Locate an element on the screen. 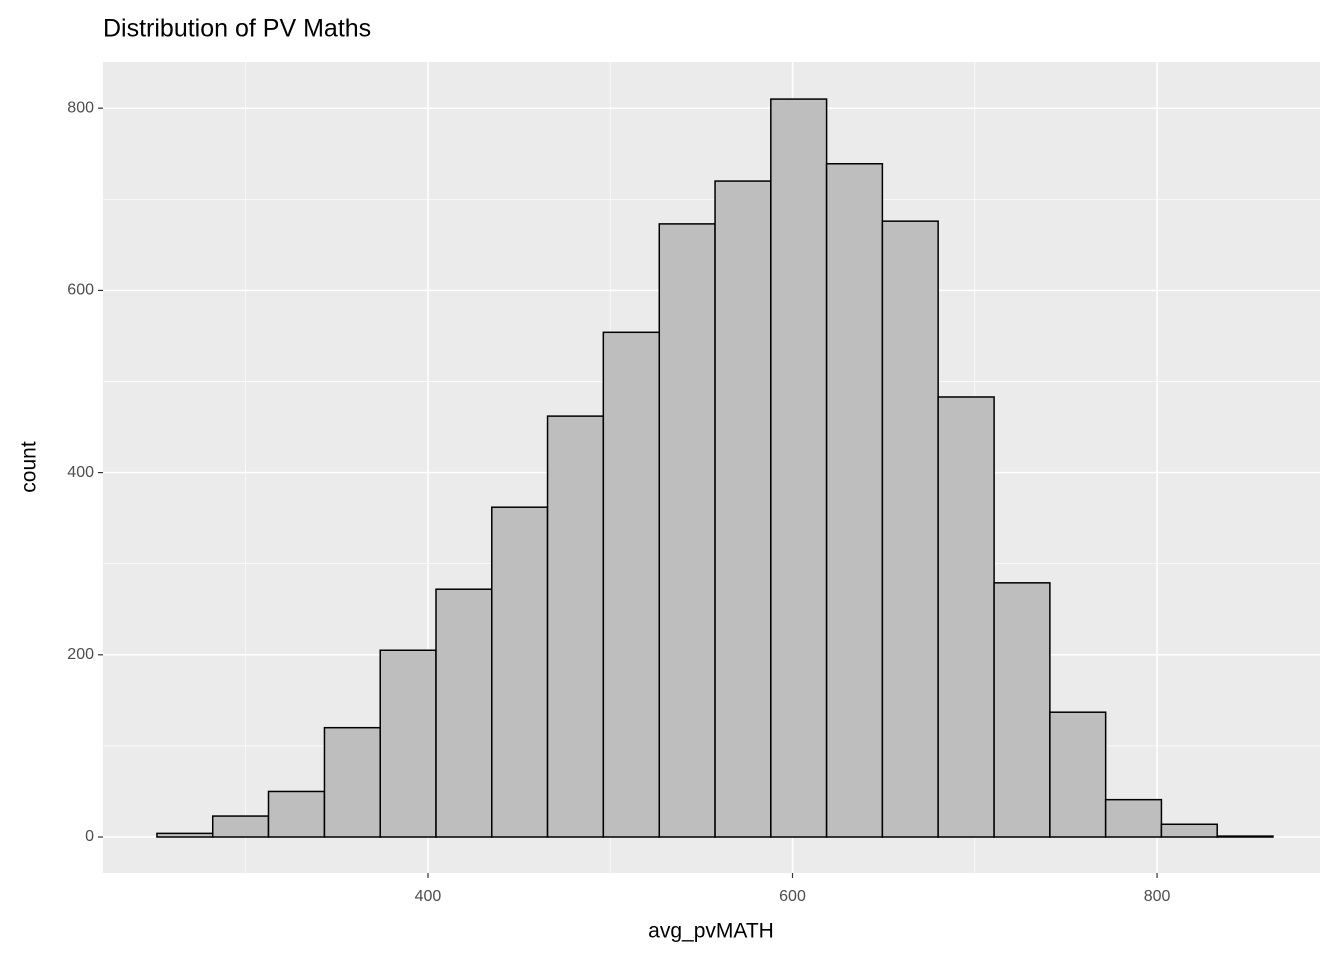 This screenshot has width=1344, height=960. y-axis-title: count is located at coordinates (29, 467).